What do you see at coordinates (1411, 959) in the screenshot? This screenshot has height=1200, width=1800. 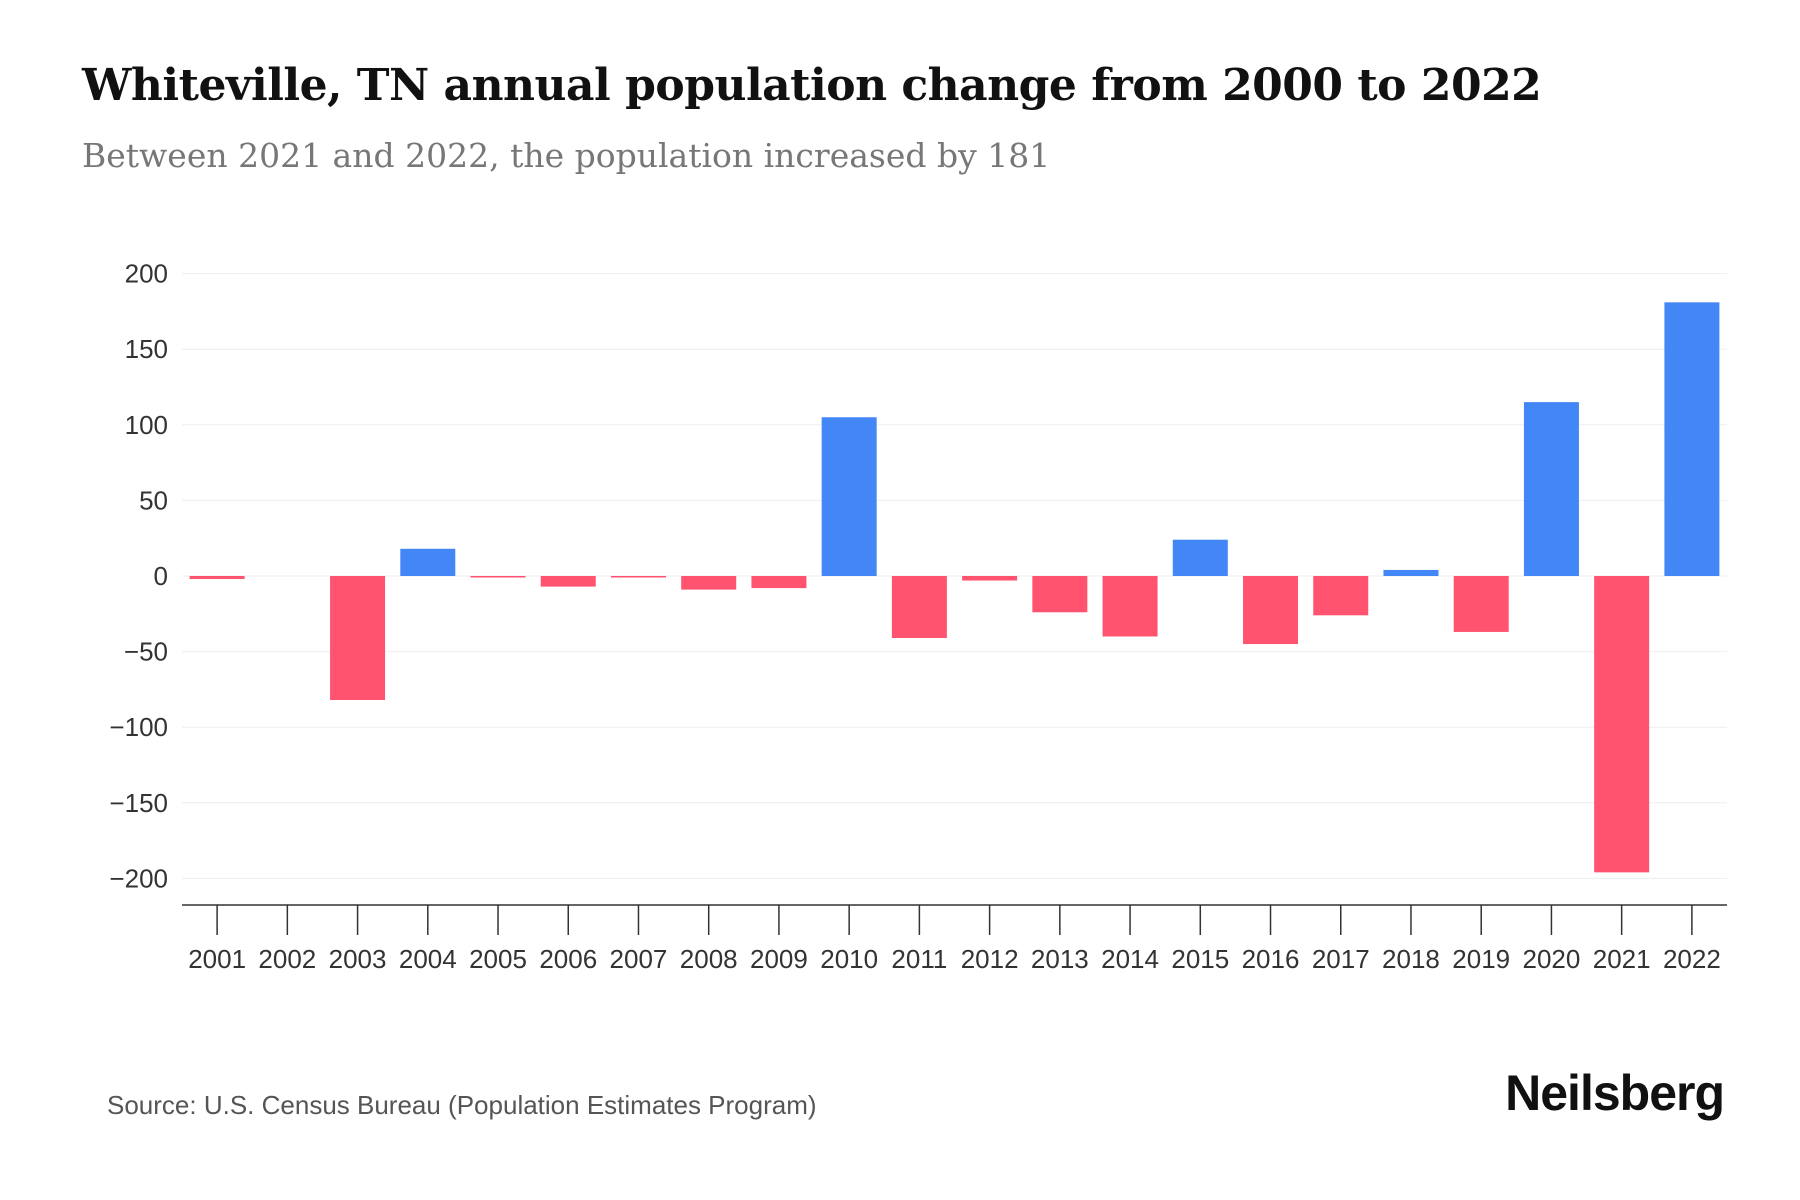 I see `x-tick-label: 2018` at bounding box center [1411, 959].